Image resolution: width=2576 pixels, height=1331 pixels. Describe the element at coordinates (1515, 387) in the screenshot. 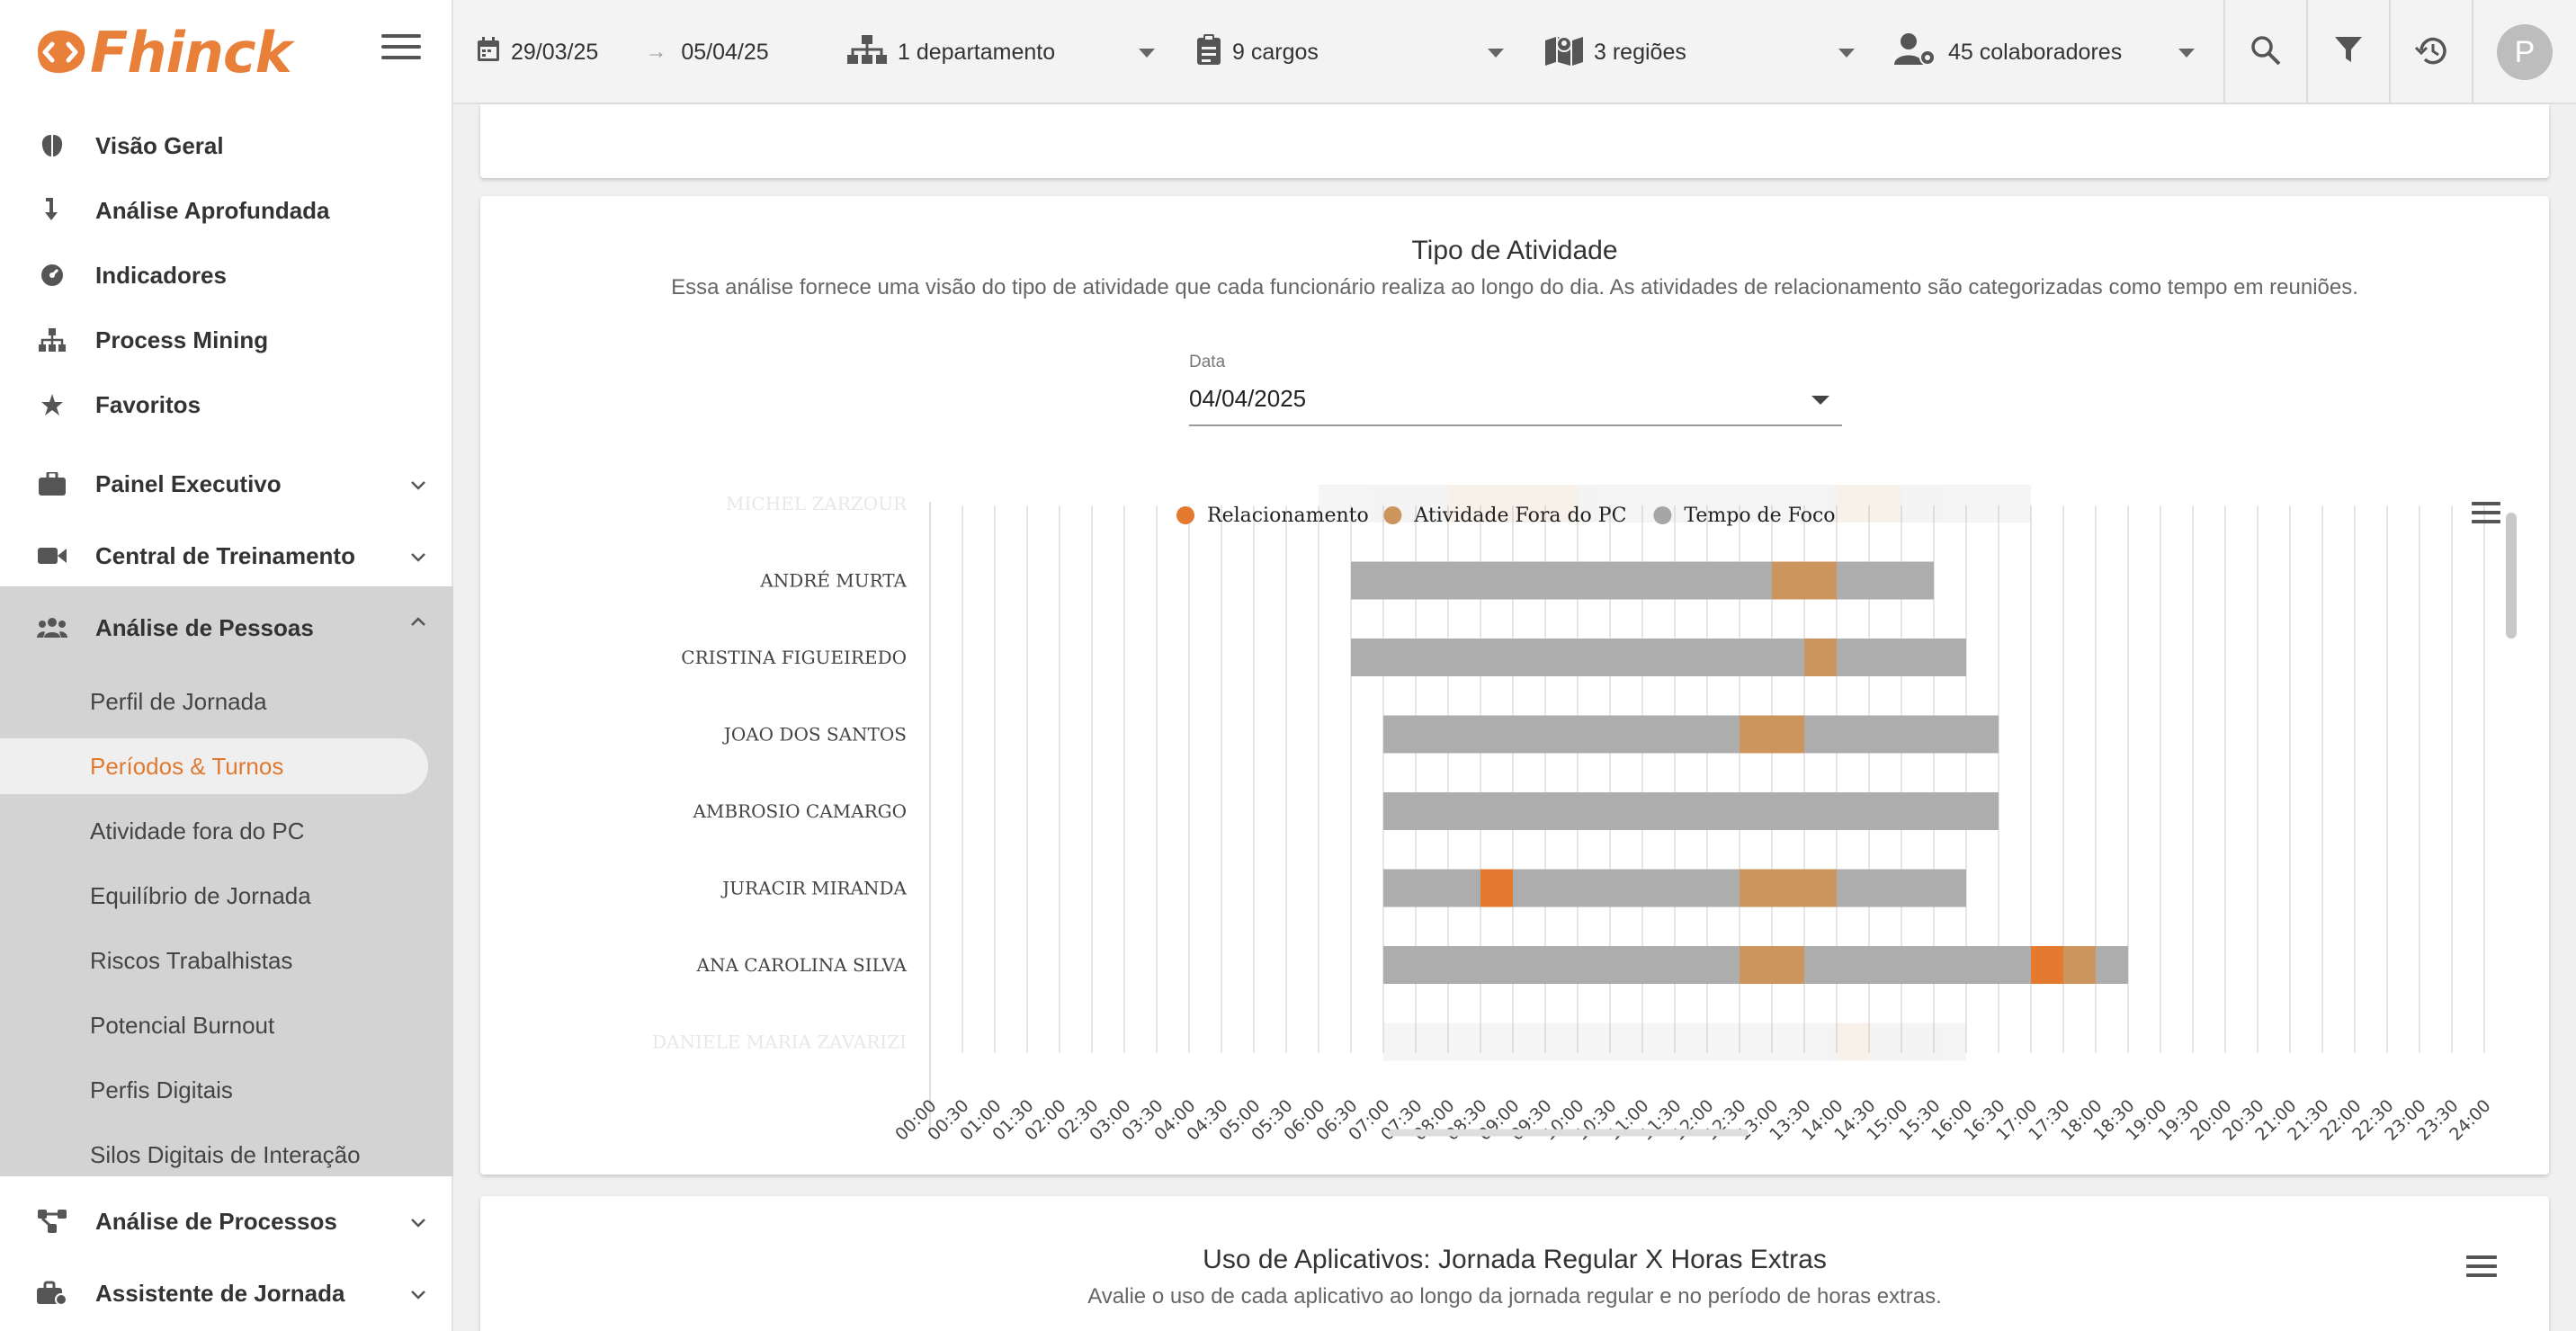

I see `date-select: Data 04/04/2025` at that location.